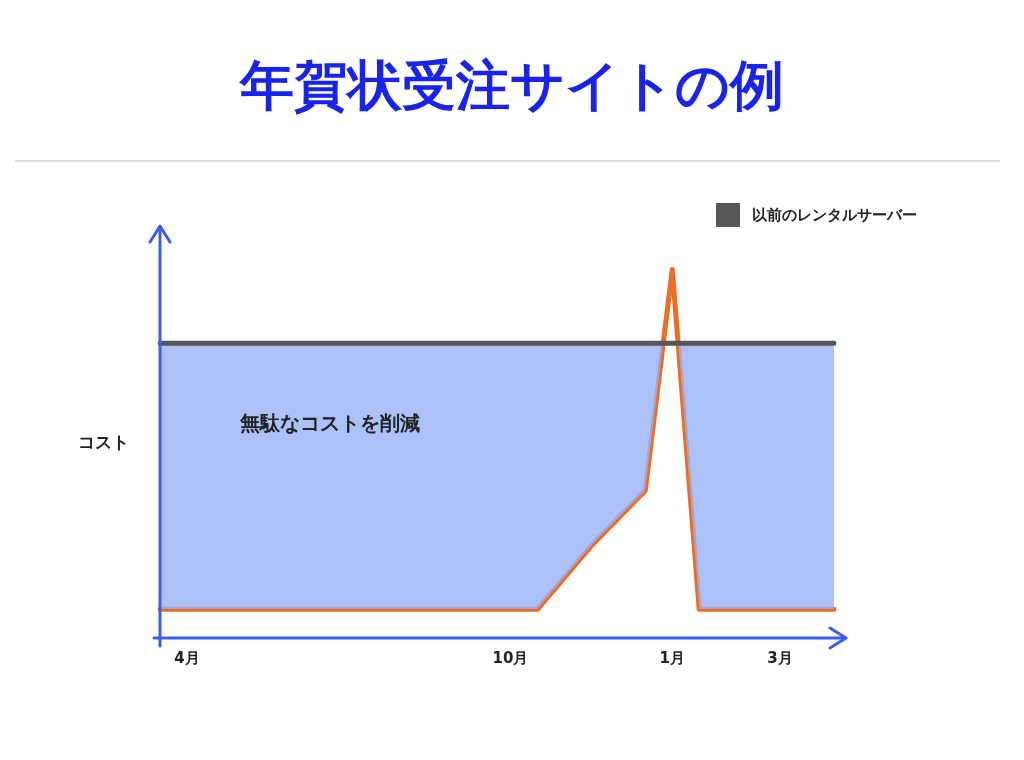  Describe the element at coordinates (511, 86) in the screenshot. I see `chart-title: 年賀状受注サイトの例` at that location.